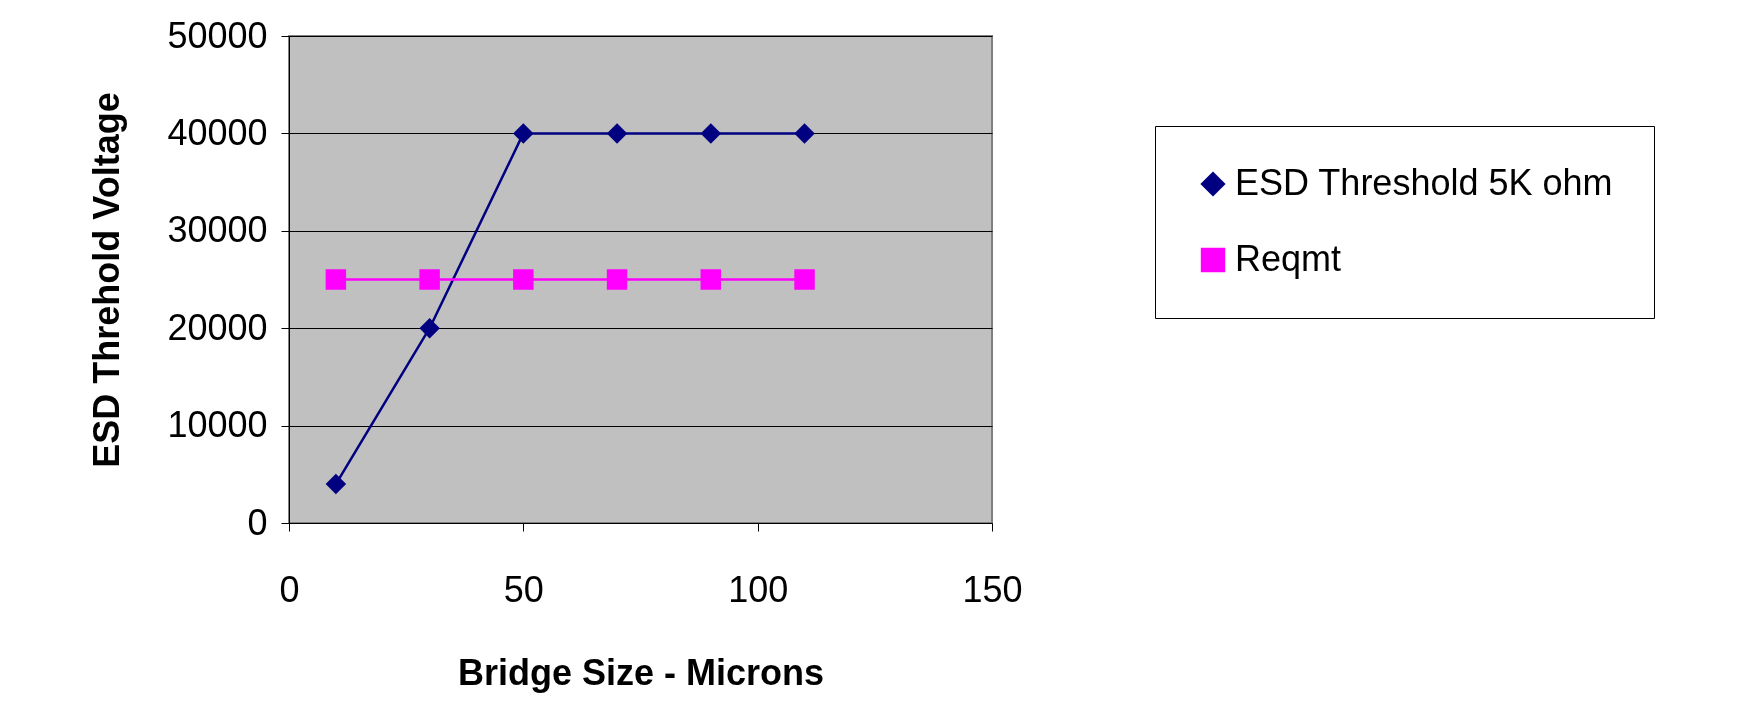  Describe the element at coordinates (257, 522) in the screenshot. I see `y-tick-label: 0` at that location.